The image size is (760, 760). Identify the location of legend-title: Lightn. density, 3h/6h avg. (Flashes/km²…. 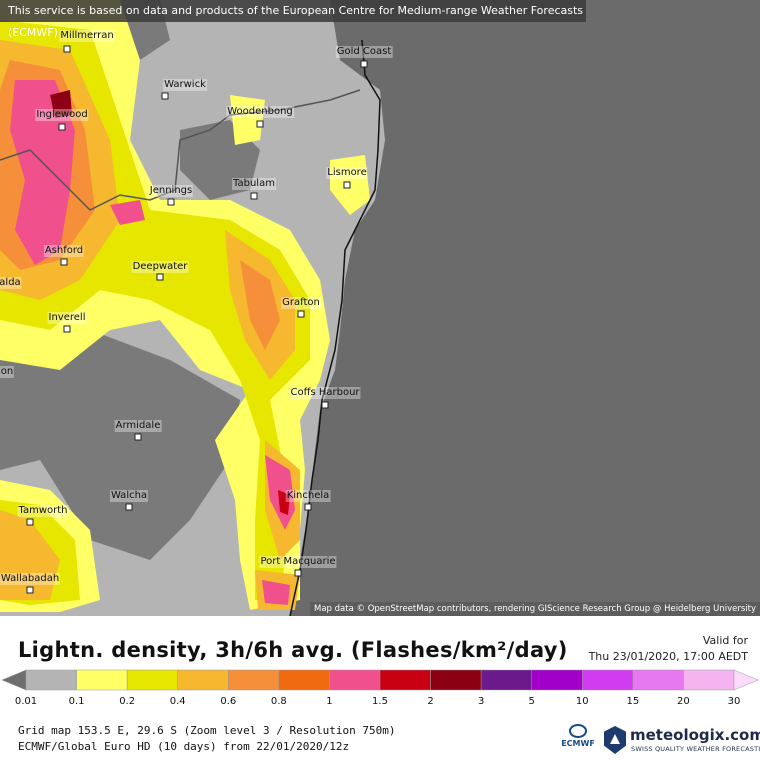
(293, 650).